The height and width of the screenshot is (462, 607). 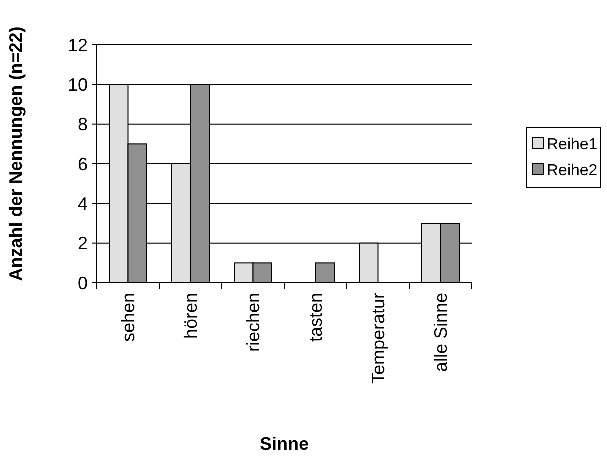 I want to click on bar, so click(x=325, y=273).